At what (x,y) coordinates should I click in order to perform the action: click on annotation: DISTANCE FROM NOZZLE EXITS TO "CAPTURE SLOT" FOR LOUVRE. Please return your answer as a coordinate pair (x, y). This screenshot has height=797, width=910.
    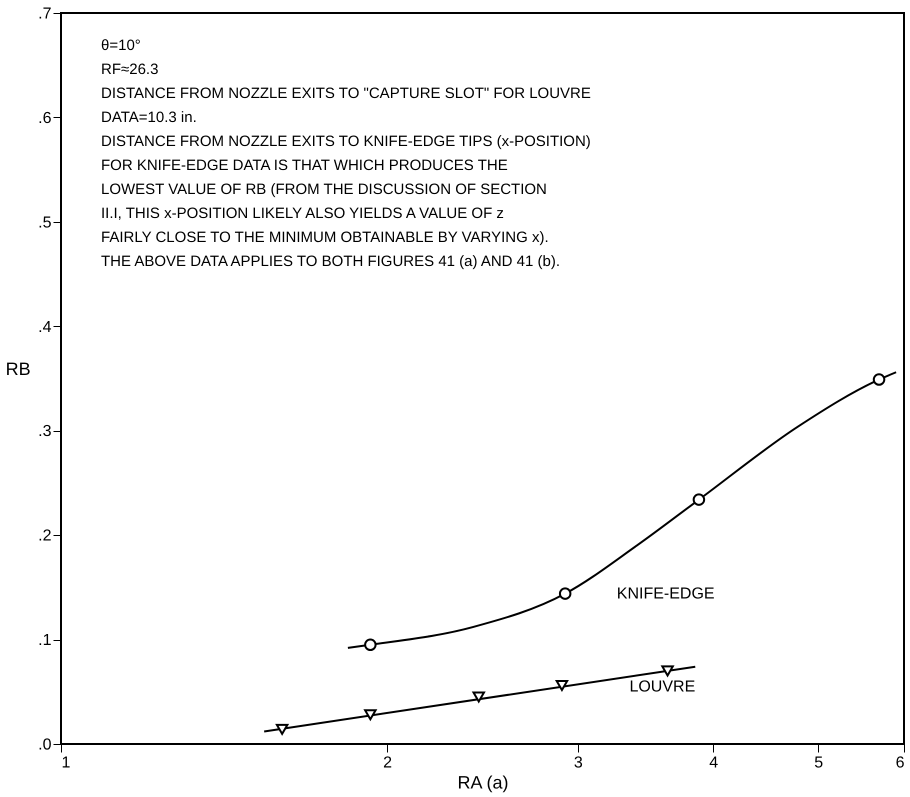
    Looking at the image, I should click on (346, 93).